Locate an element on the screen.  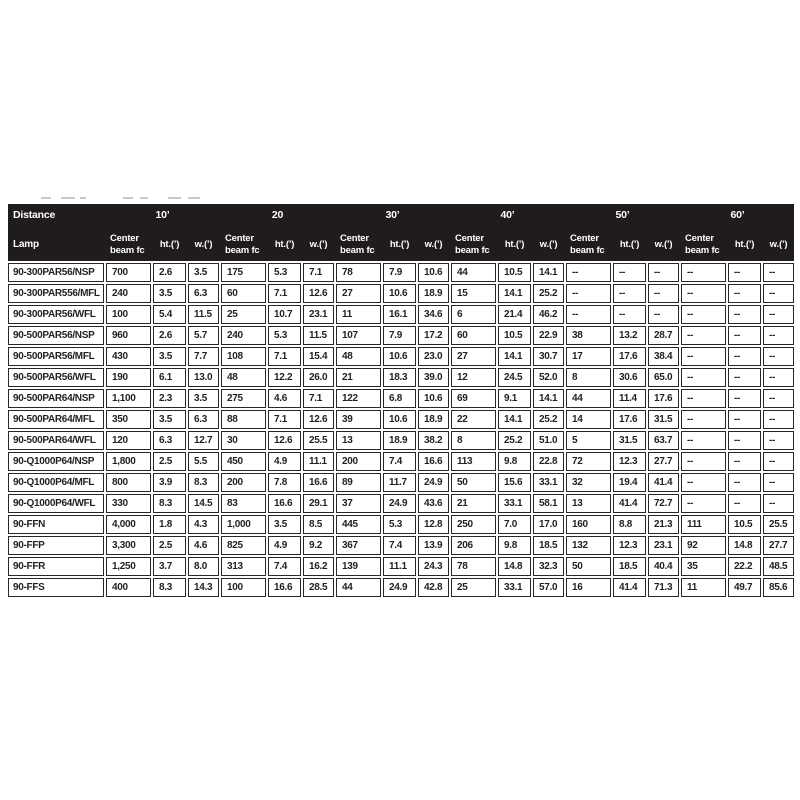
value-cell: 7.4 is located at coordinates (399, 461).